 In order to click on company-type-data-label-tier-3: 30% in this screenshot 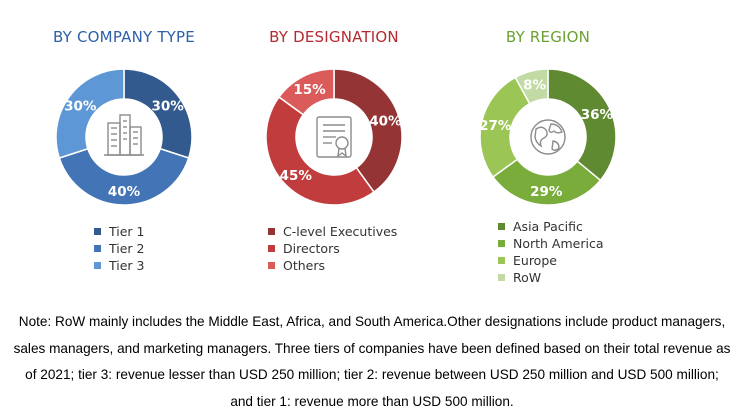, I will do `click(80, 106)`.